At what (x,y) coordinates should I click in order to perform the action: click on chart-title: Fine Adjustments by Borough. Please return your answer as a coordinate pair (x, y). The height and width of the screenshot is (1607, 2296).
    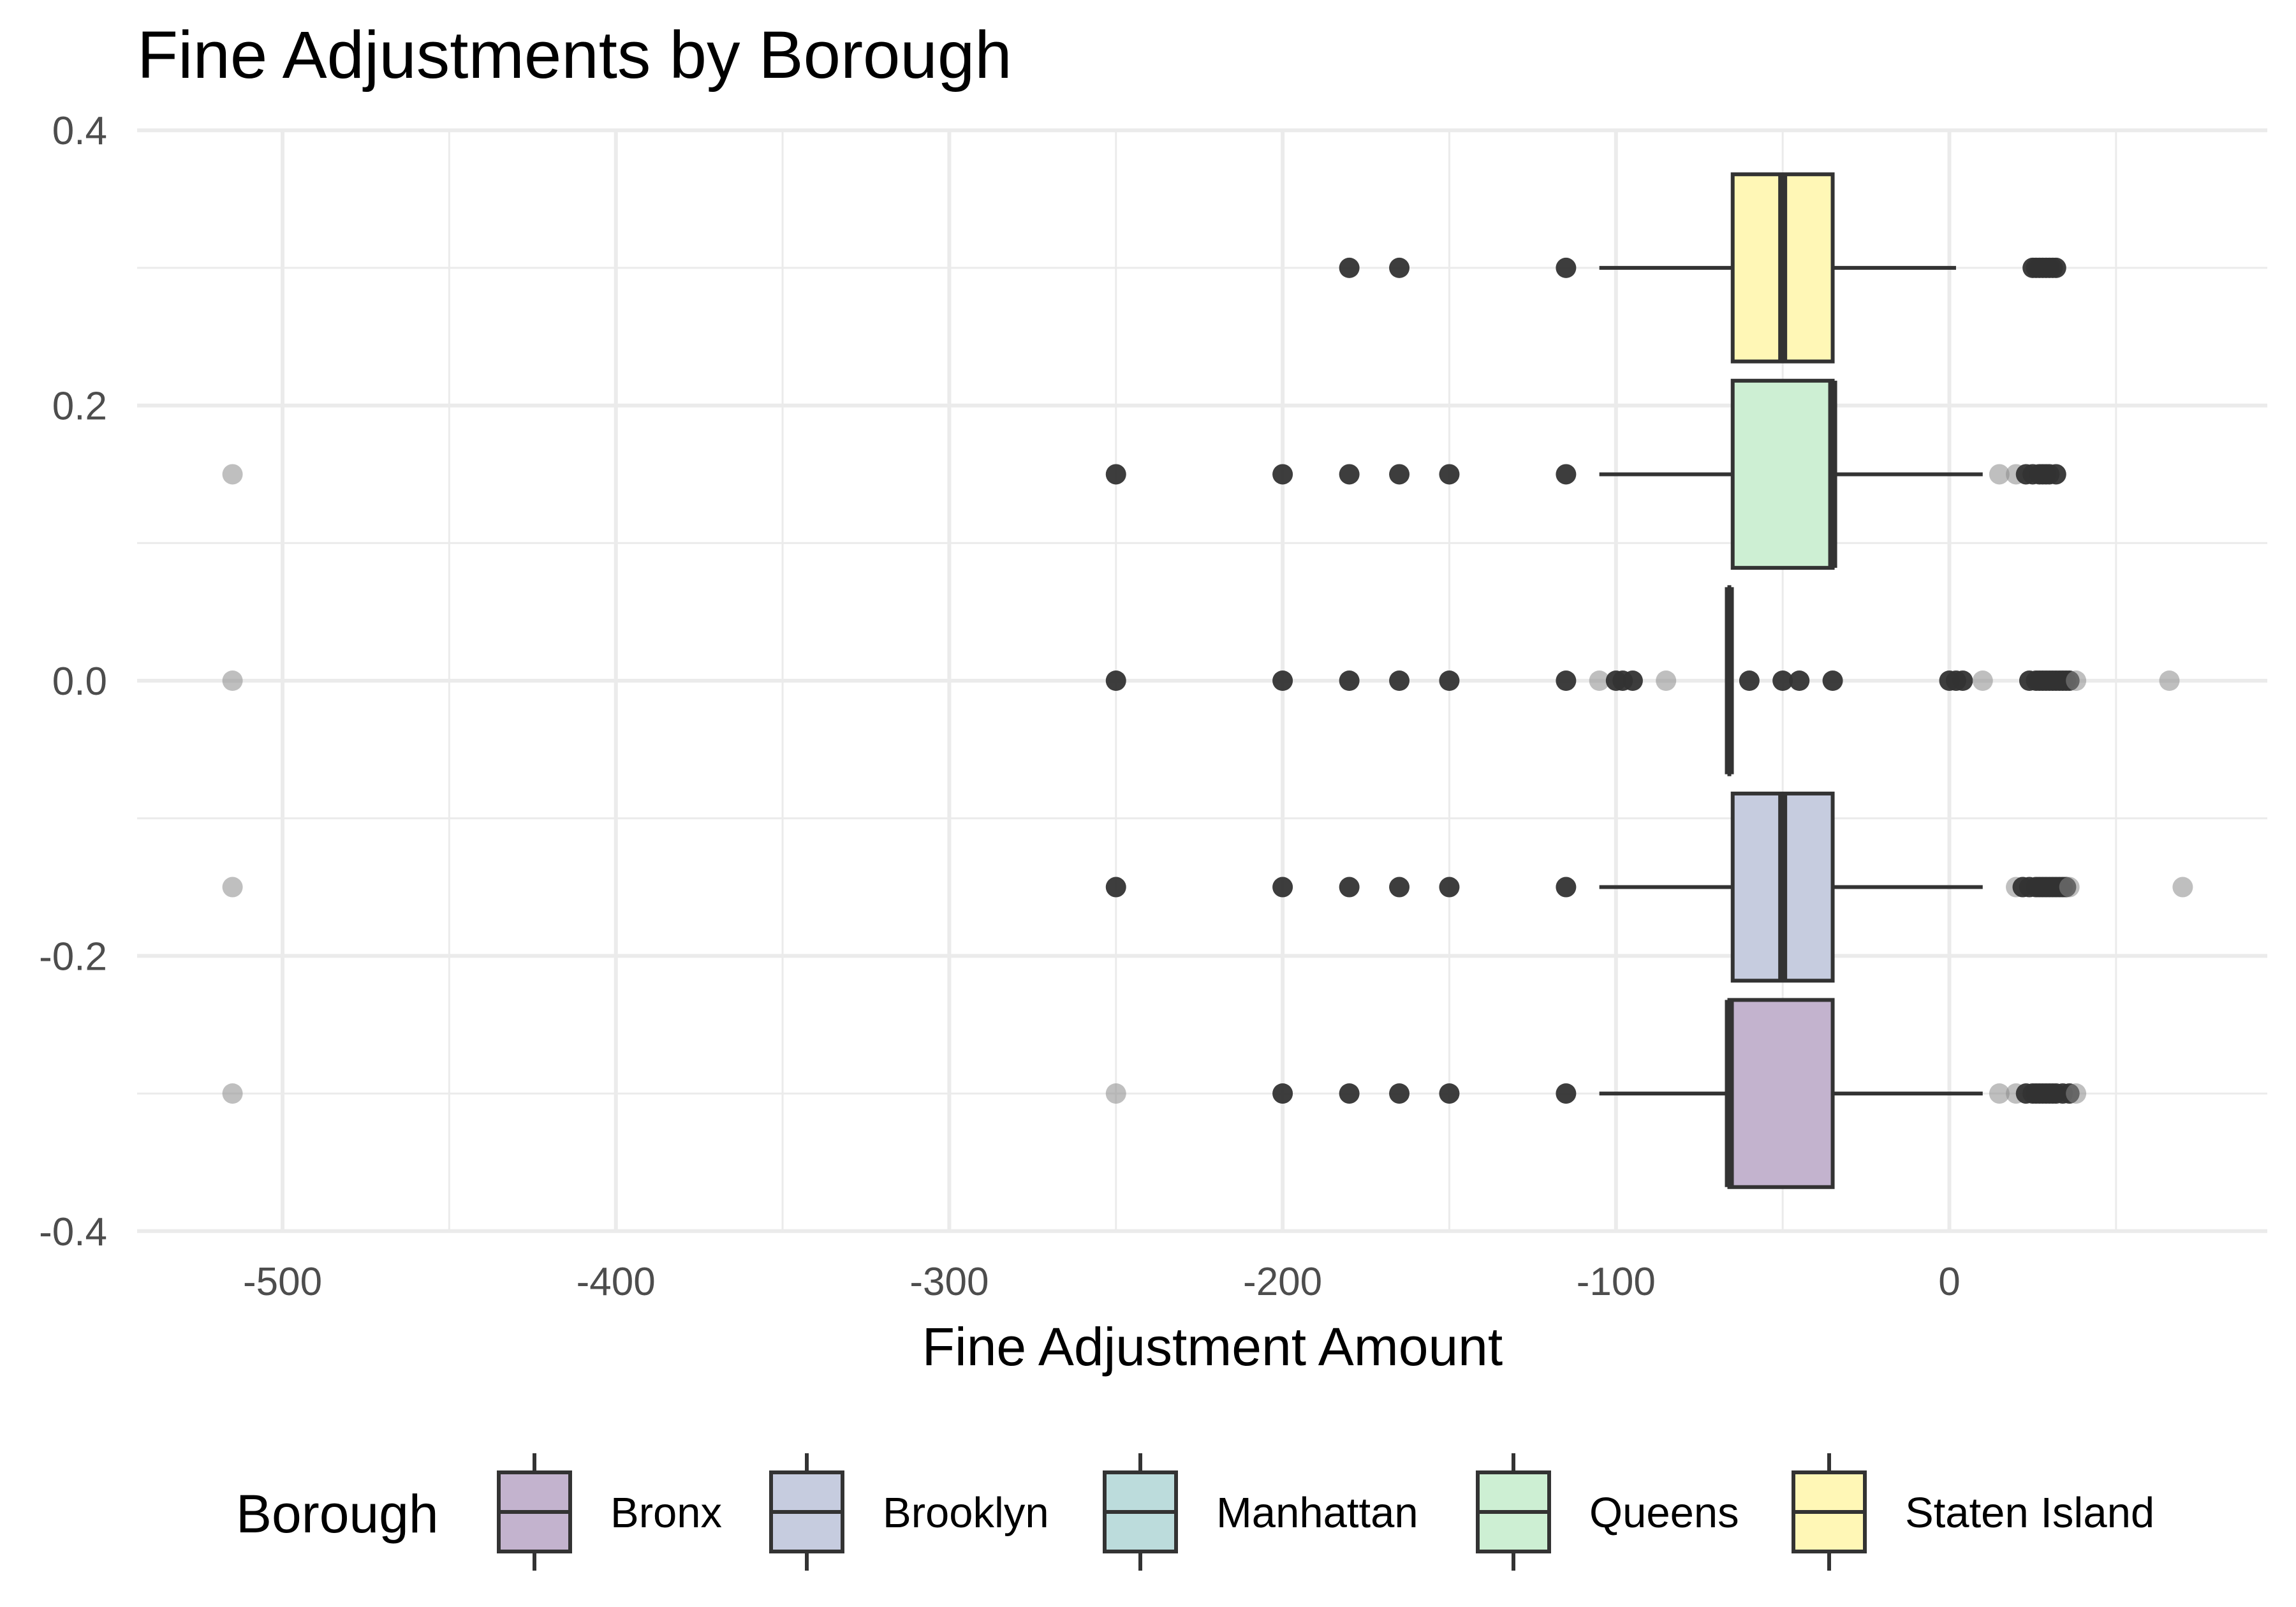
    Looking at the image, I should click on (574, 55).